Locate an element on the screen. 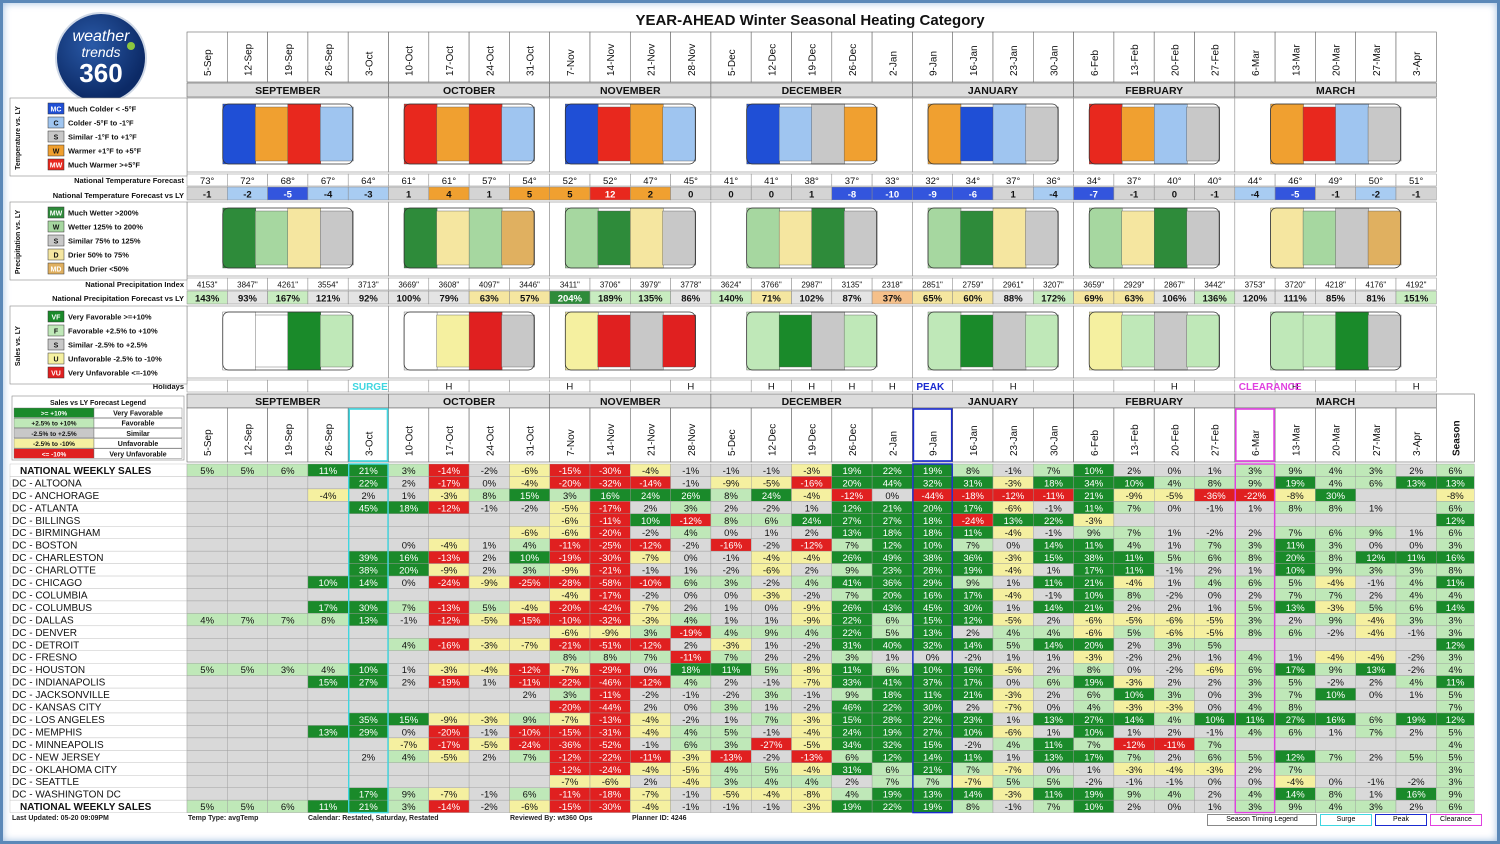 The height and width of the screenshot is (844, 1500). sales-value: -8% is located at coordinates (811, 670).